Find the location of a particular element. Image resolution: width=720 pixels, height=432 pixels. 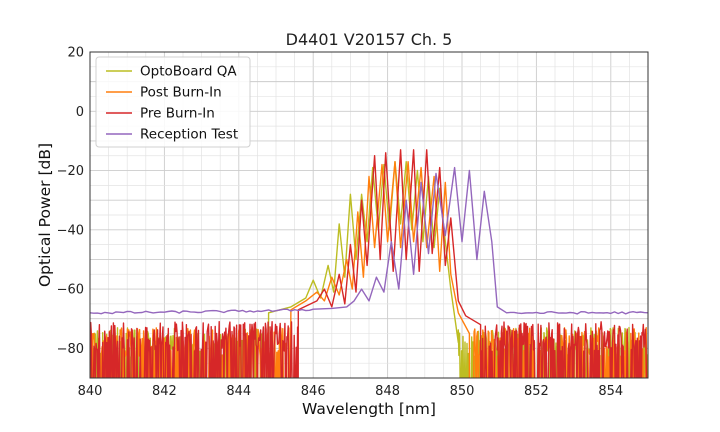

legend-label: Pre Burn-In is located at coordinates (177, 114).